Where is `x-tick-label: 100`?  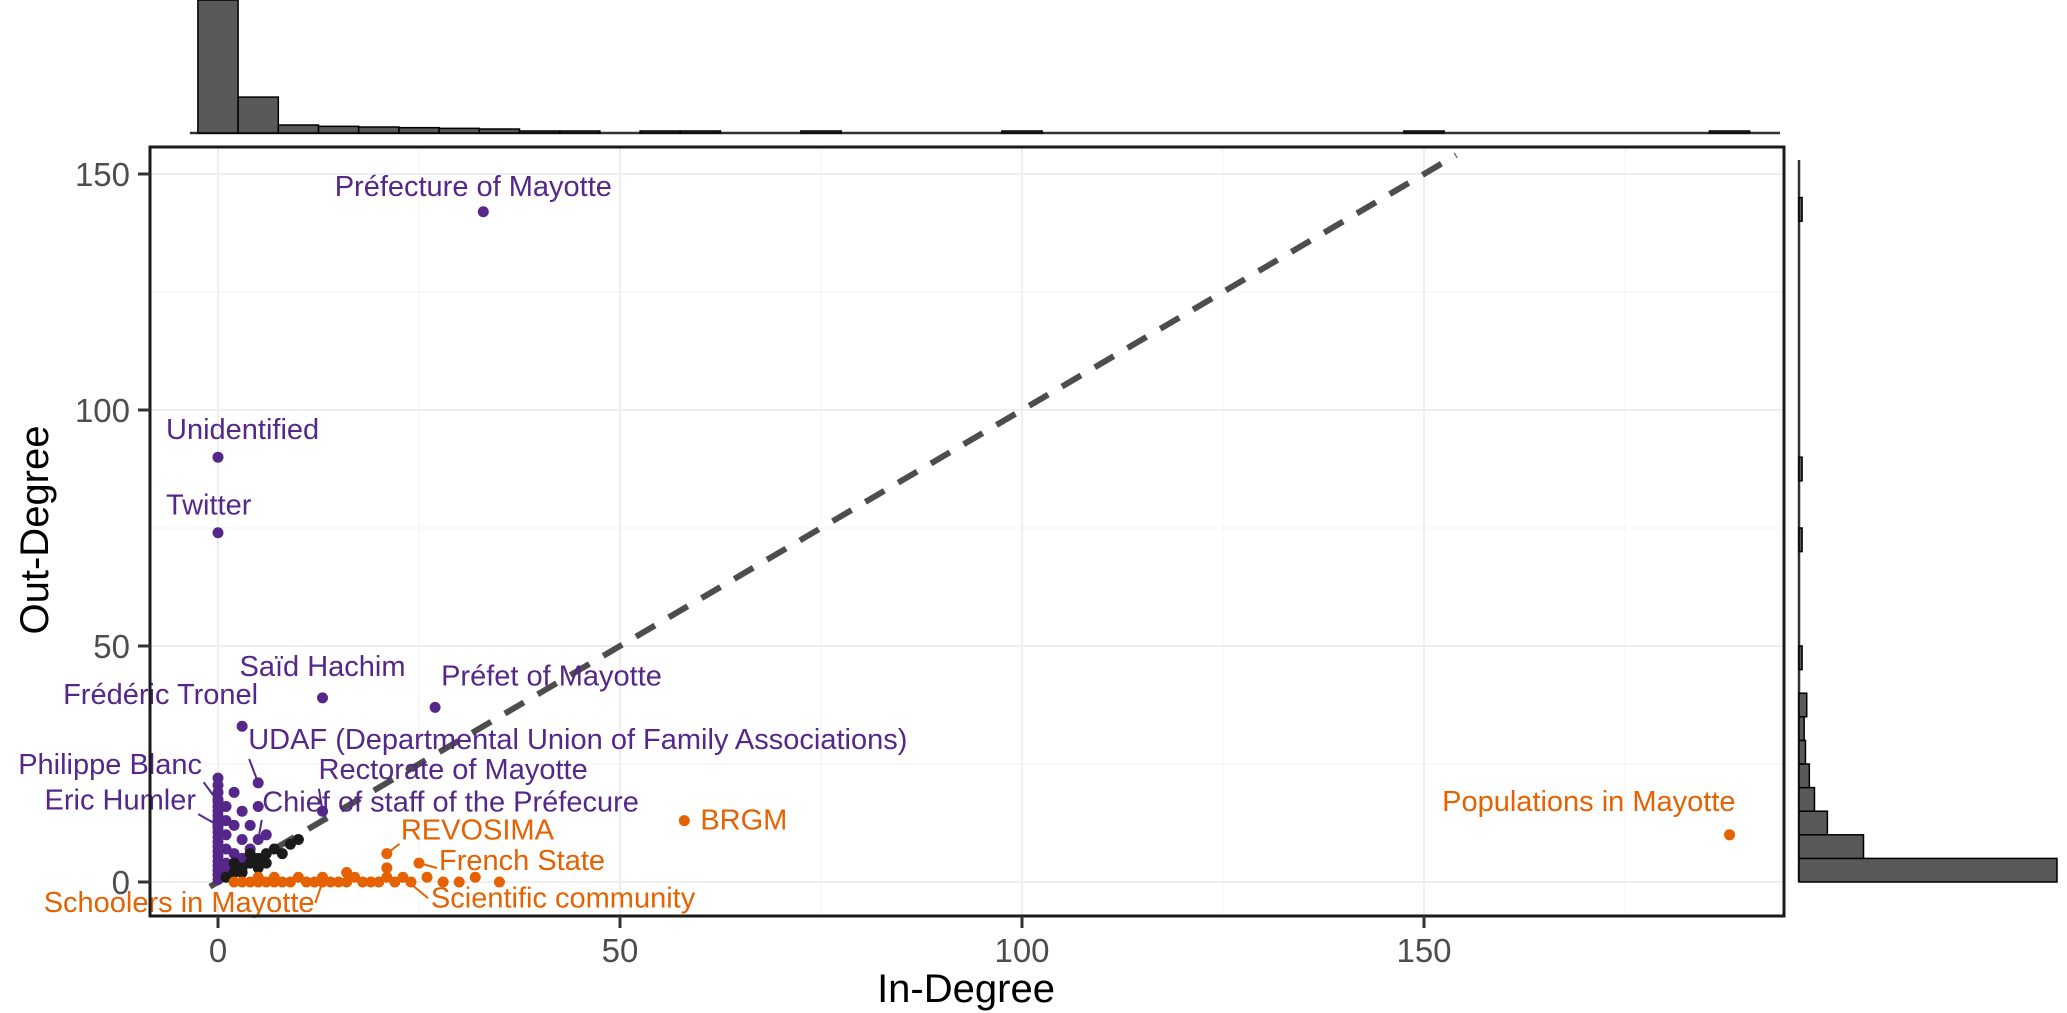 x-tick-label: 100 is located at coordinates (1021, 950).